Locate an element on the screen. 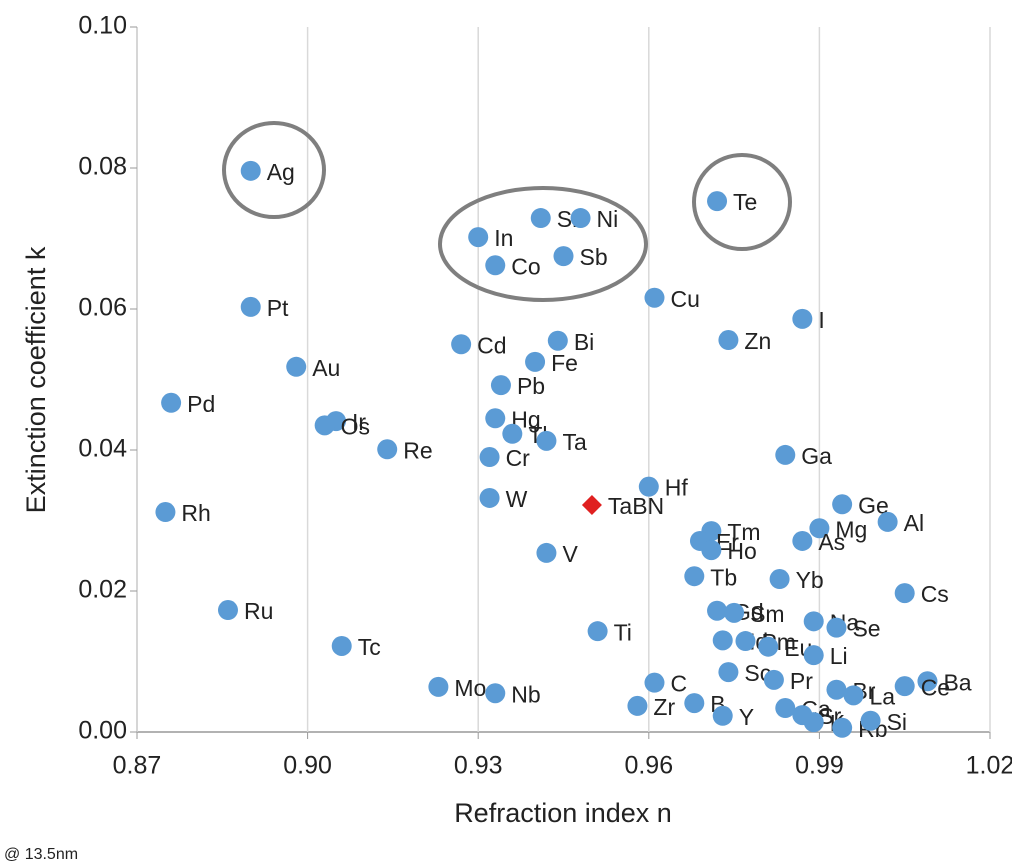 This screenshot has width=1012, height=864. point-label: Ir is located at coordinates (359, 422).